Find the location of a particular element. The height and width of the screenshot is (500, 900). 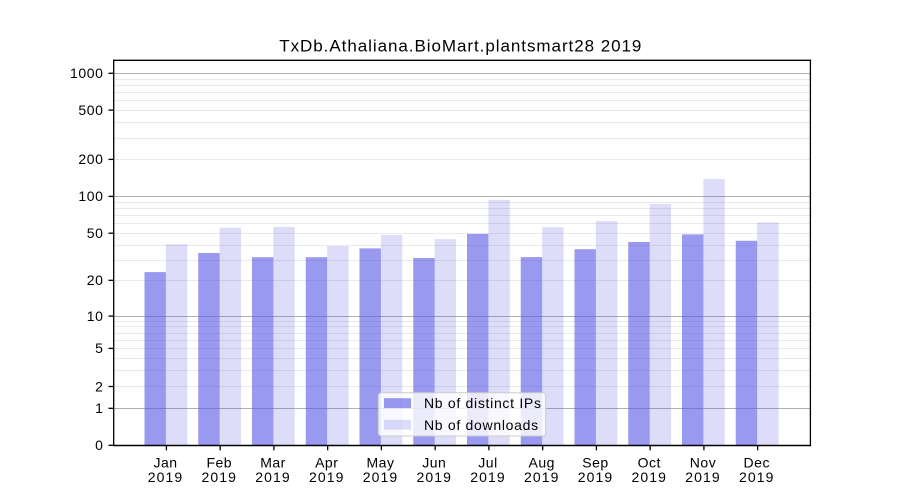

svg-text: 50 is located at coordinates (95, 233).